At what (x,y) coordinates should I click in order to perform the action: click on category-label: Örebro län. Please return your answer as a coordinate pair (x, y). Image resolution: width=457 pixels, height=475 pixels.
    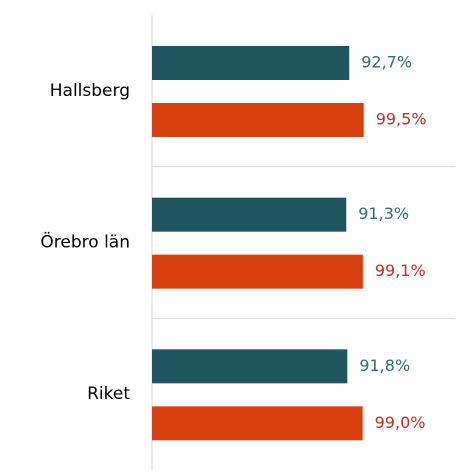
    Looking at the image, I should click on (85, 242).